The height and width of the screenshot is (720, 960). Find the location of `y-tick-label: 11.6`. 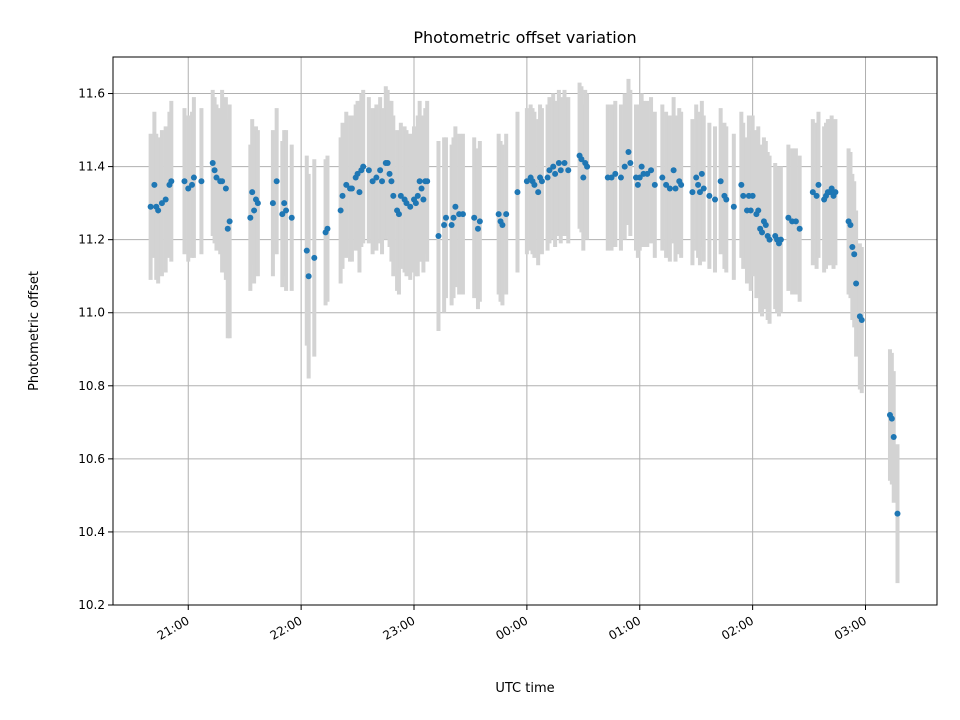

y-tick-label: 11.6 is located at coordinates (91, 94).